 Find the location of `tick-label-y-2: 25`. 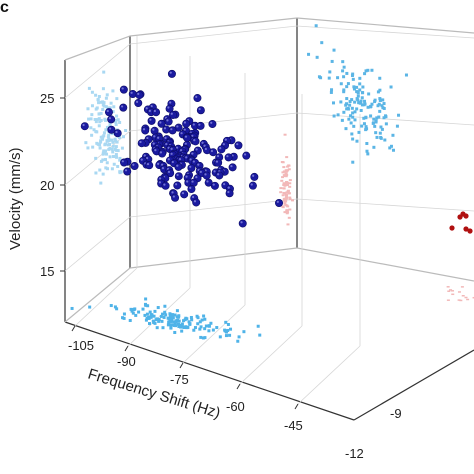

tick-label-y-2: 25 is located at coordinates (47, 98).